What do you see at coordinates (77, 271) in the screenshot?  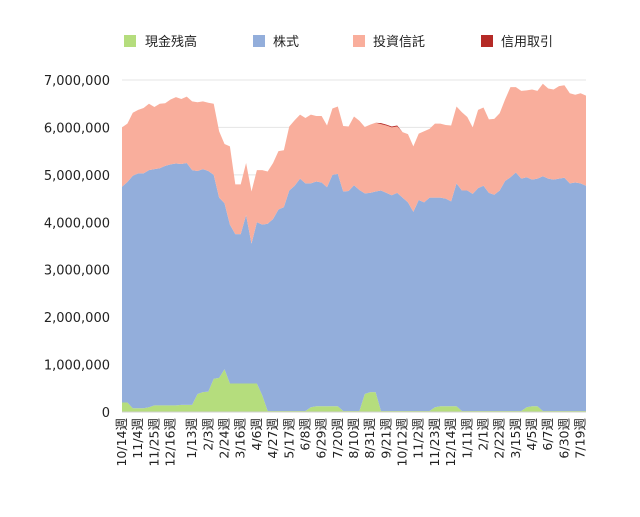 I see `y-tick-label: 3,000,000` at bounding box center [77, 271].